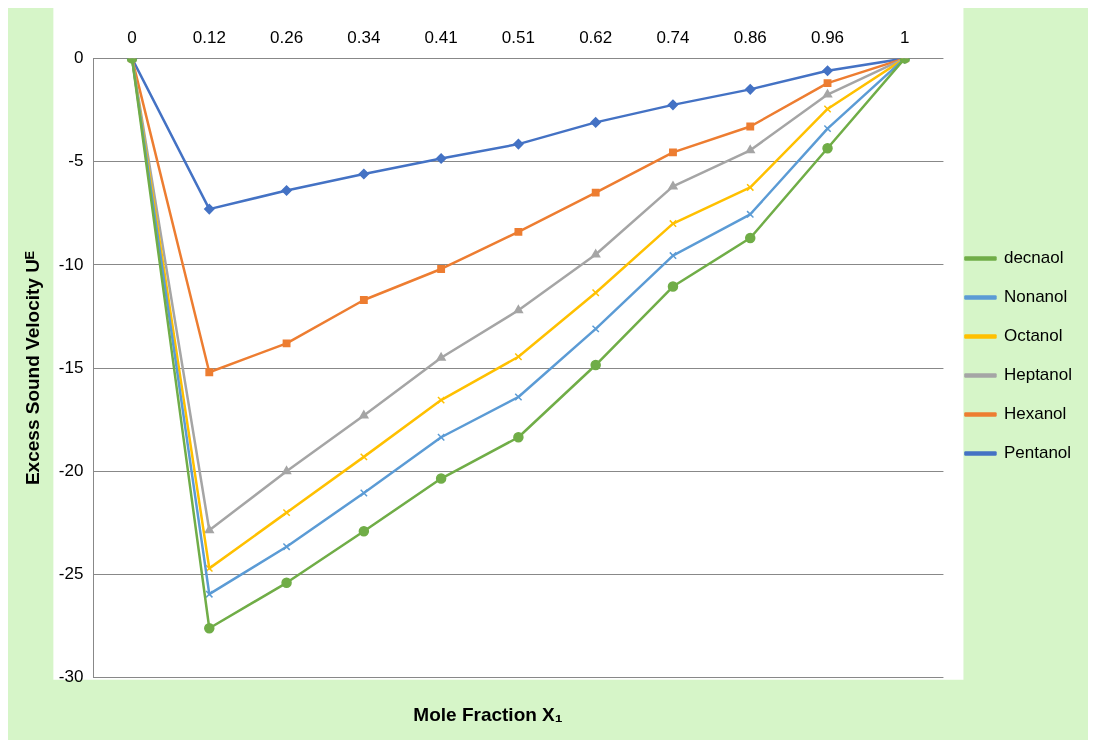 The height and width of the screenshot is (740, 1096). I want to click on x-tick-label: 0.12, so click(209, 37).